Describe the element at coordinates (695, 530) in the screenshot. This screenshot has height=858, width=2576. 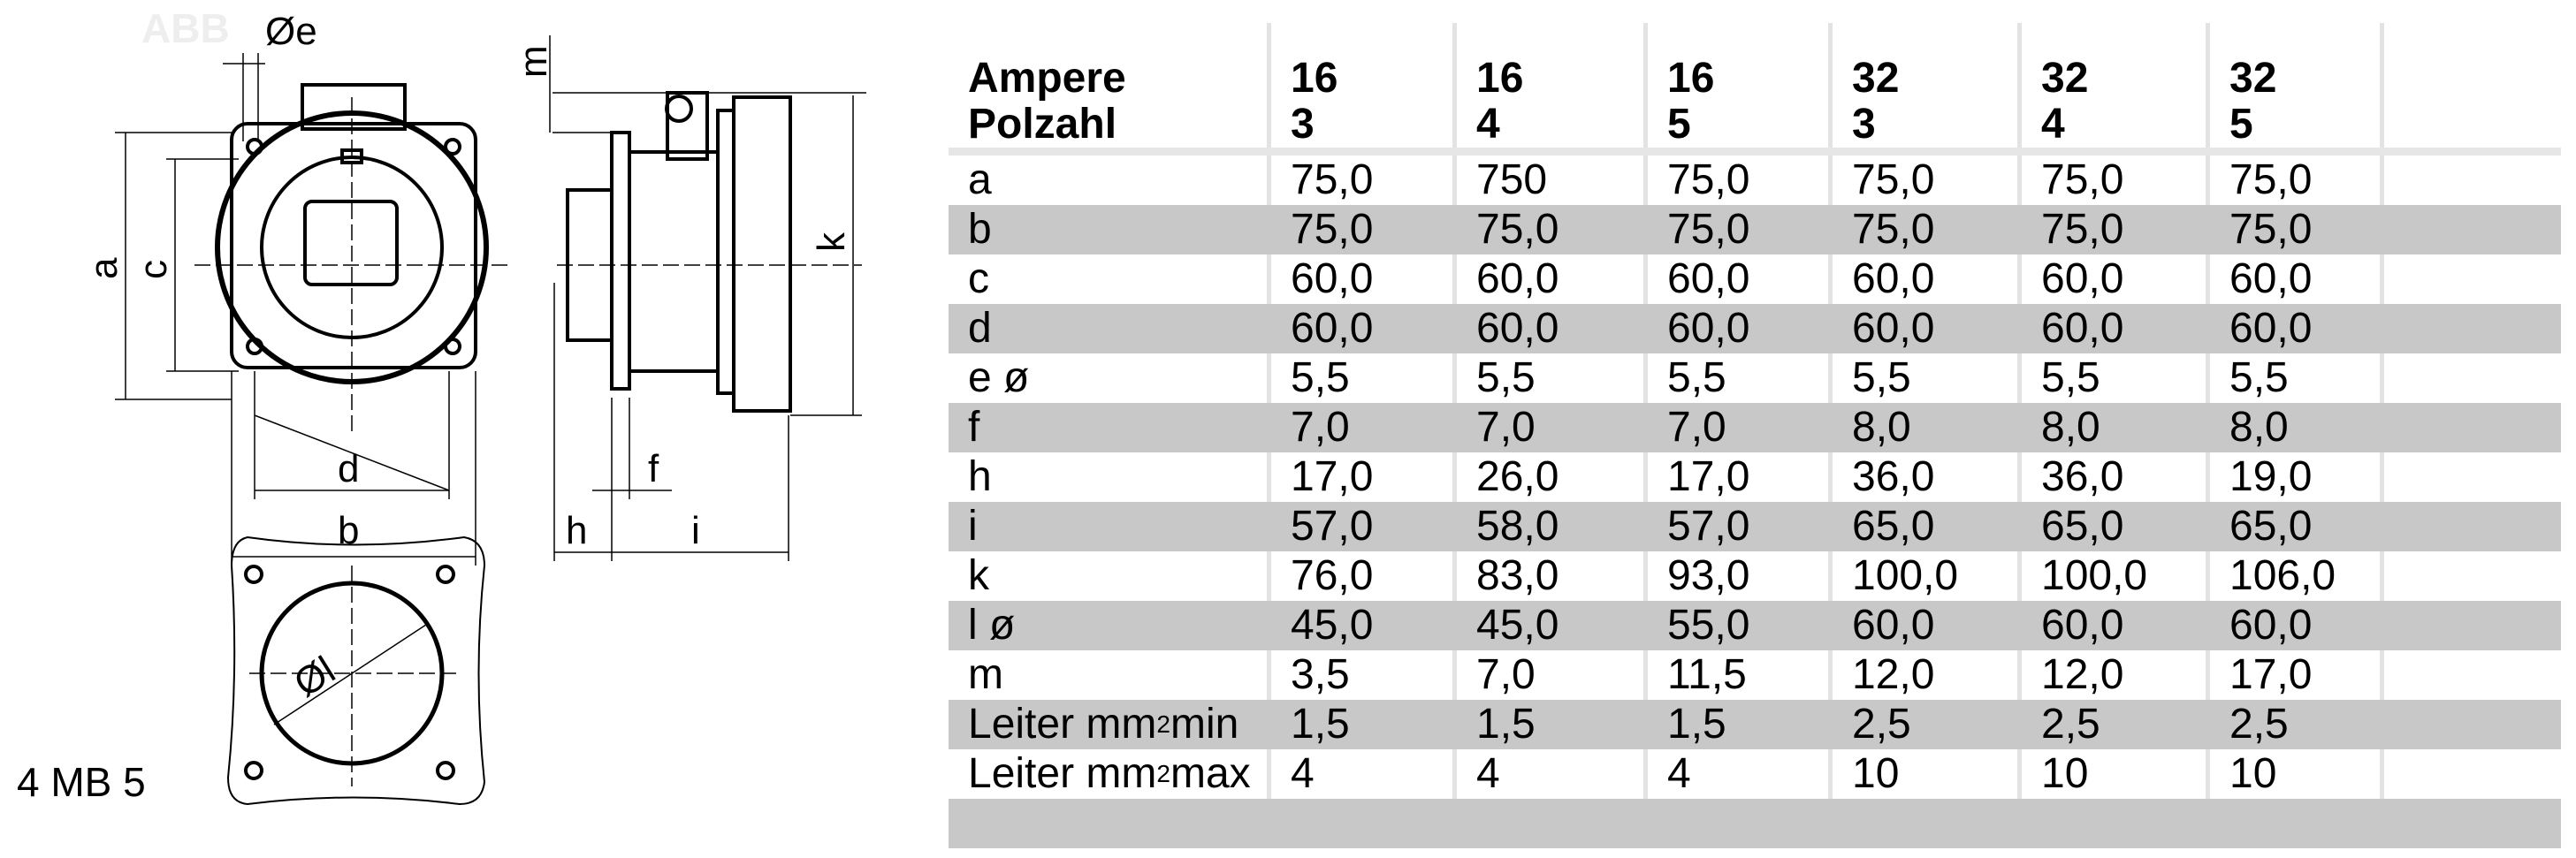
I see `dim-label-i: i` at that location.